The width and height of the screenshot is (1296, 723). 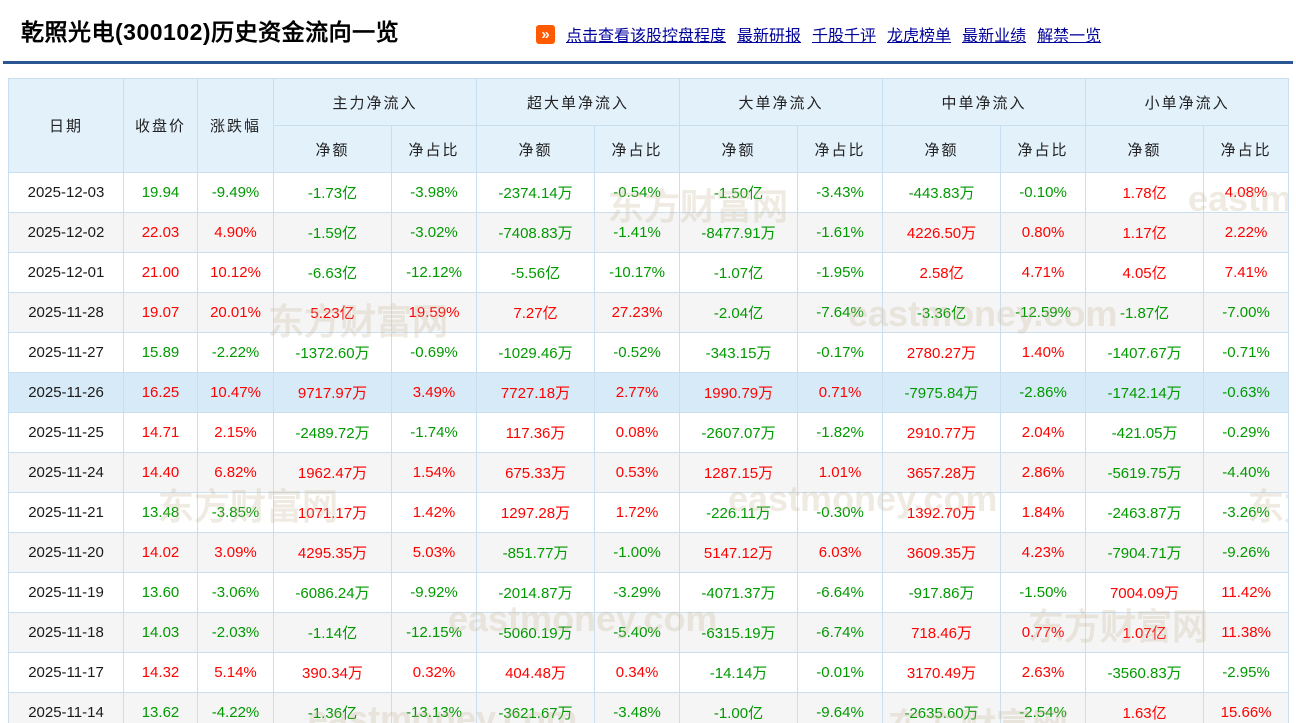 What do you see at coordinates (739, 472) in the screenshot?
I see `cell-large_net: 1287.15万` at bounding box center [739, 472].